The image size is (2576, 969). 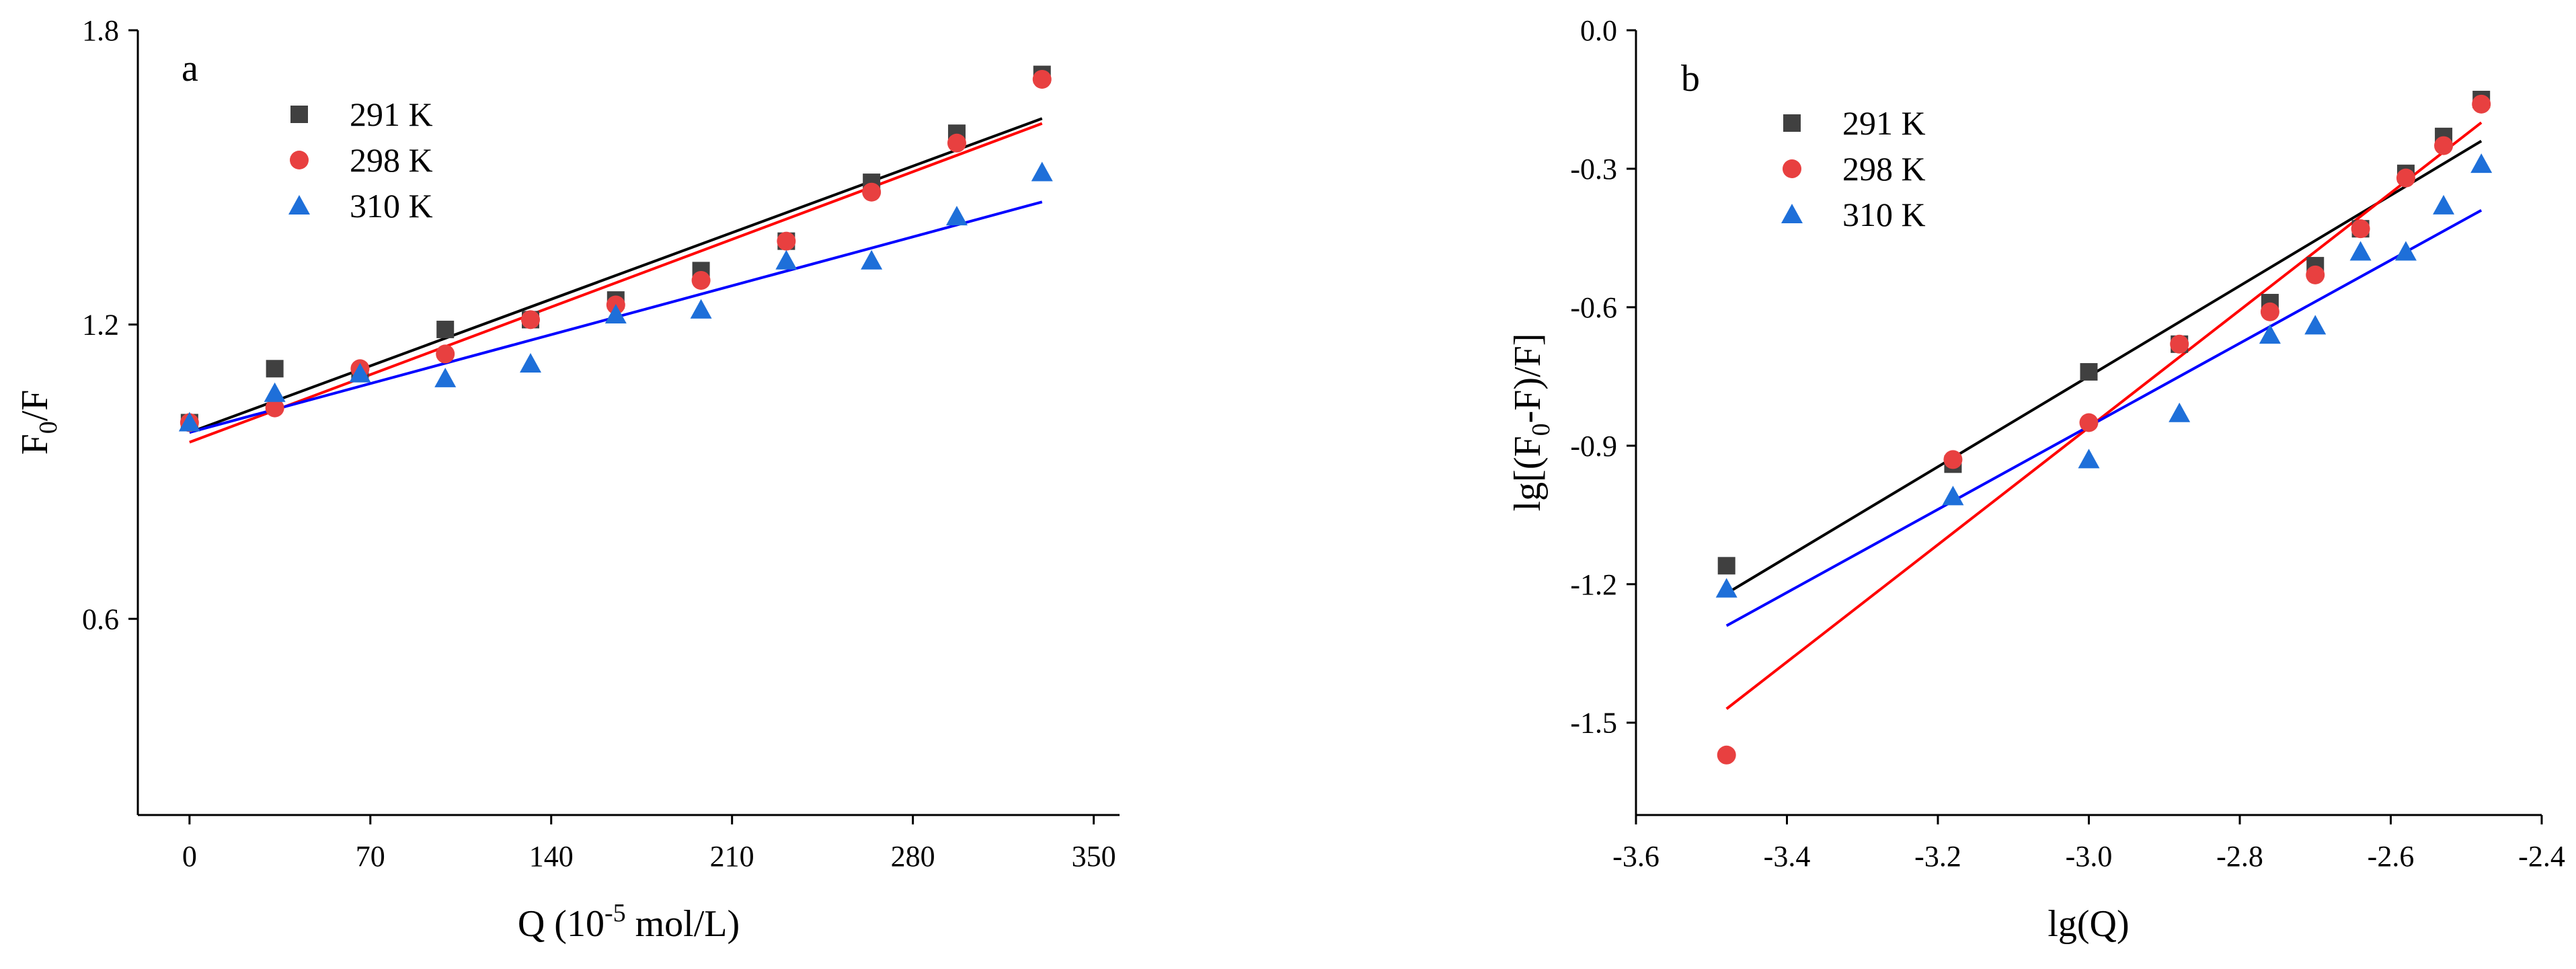 I want to click on y-tick-label: 1.8, so click(x=101, y=31).